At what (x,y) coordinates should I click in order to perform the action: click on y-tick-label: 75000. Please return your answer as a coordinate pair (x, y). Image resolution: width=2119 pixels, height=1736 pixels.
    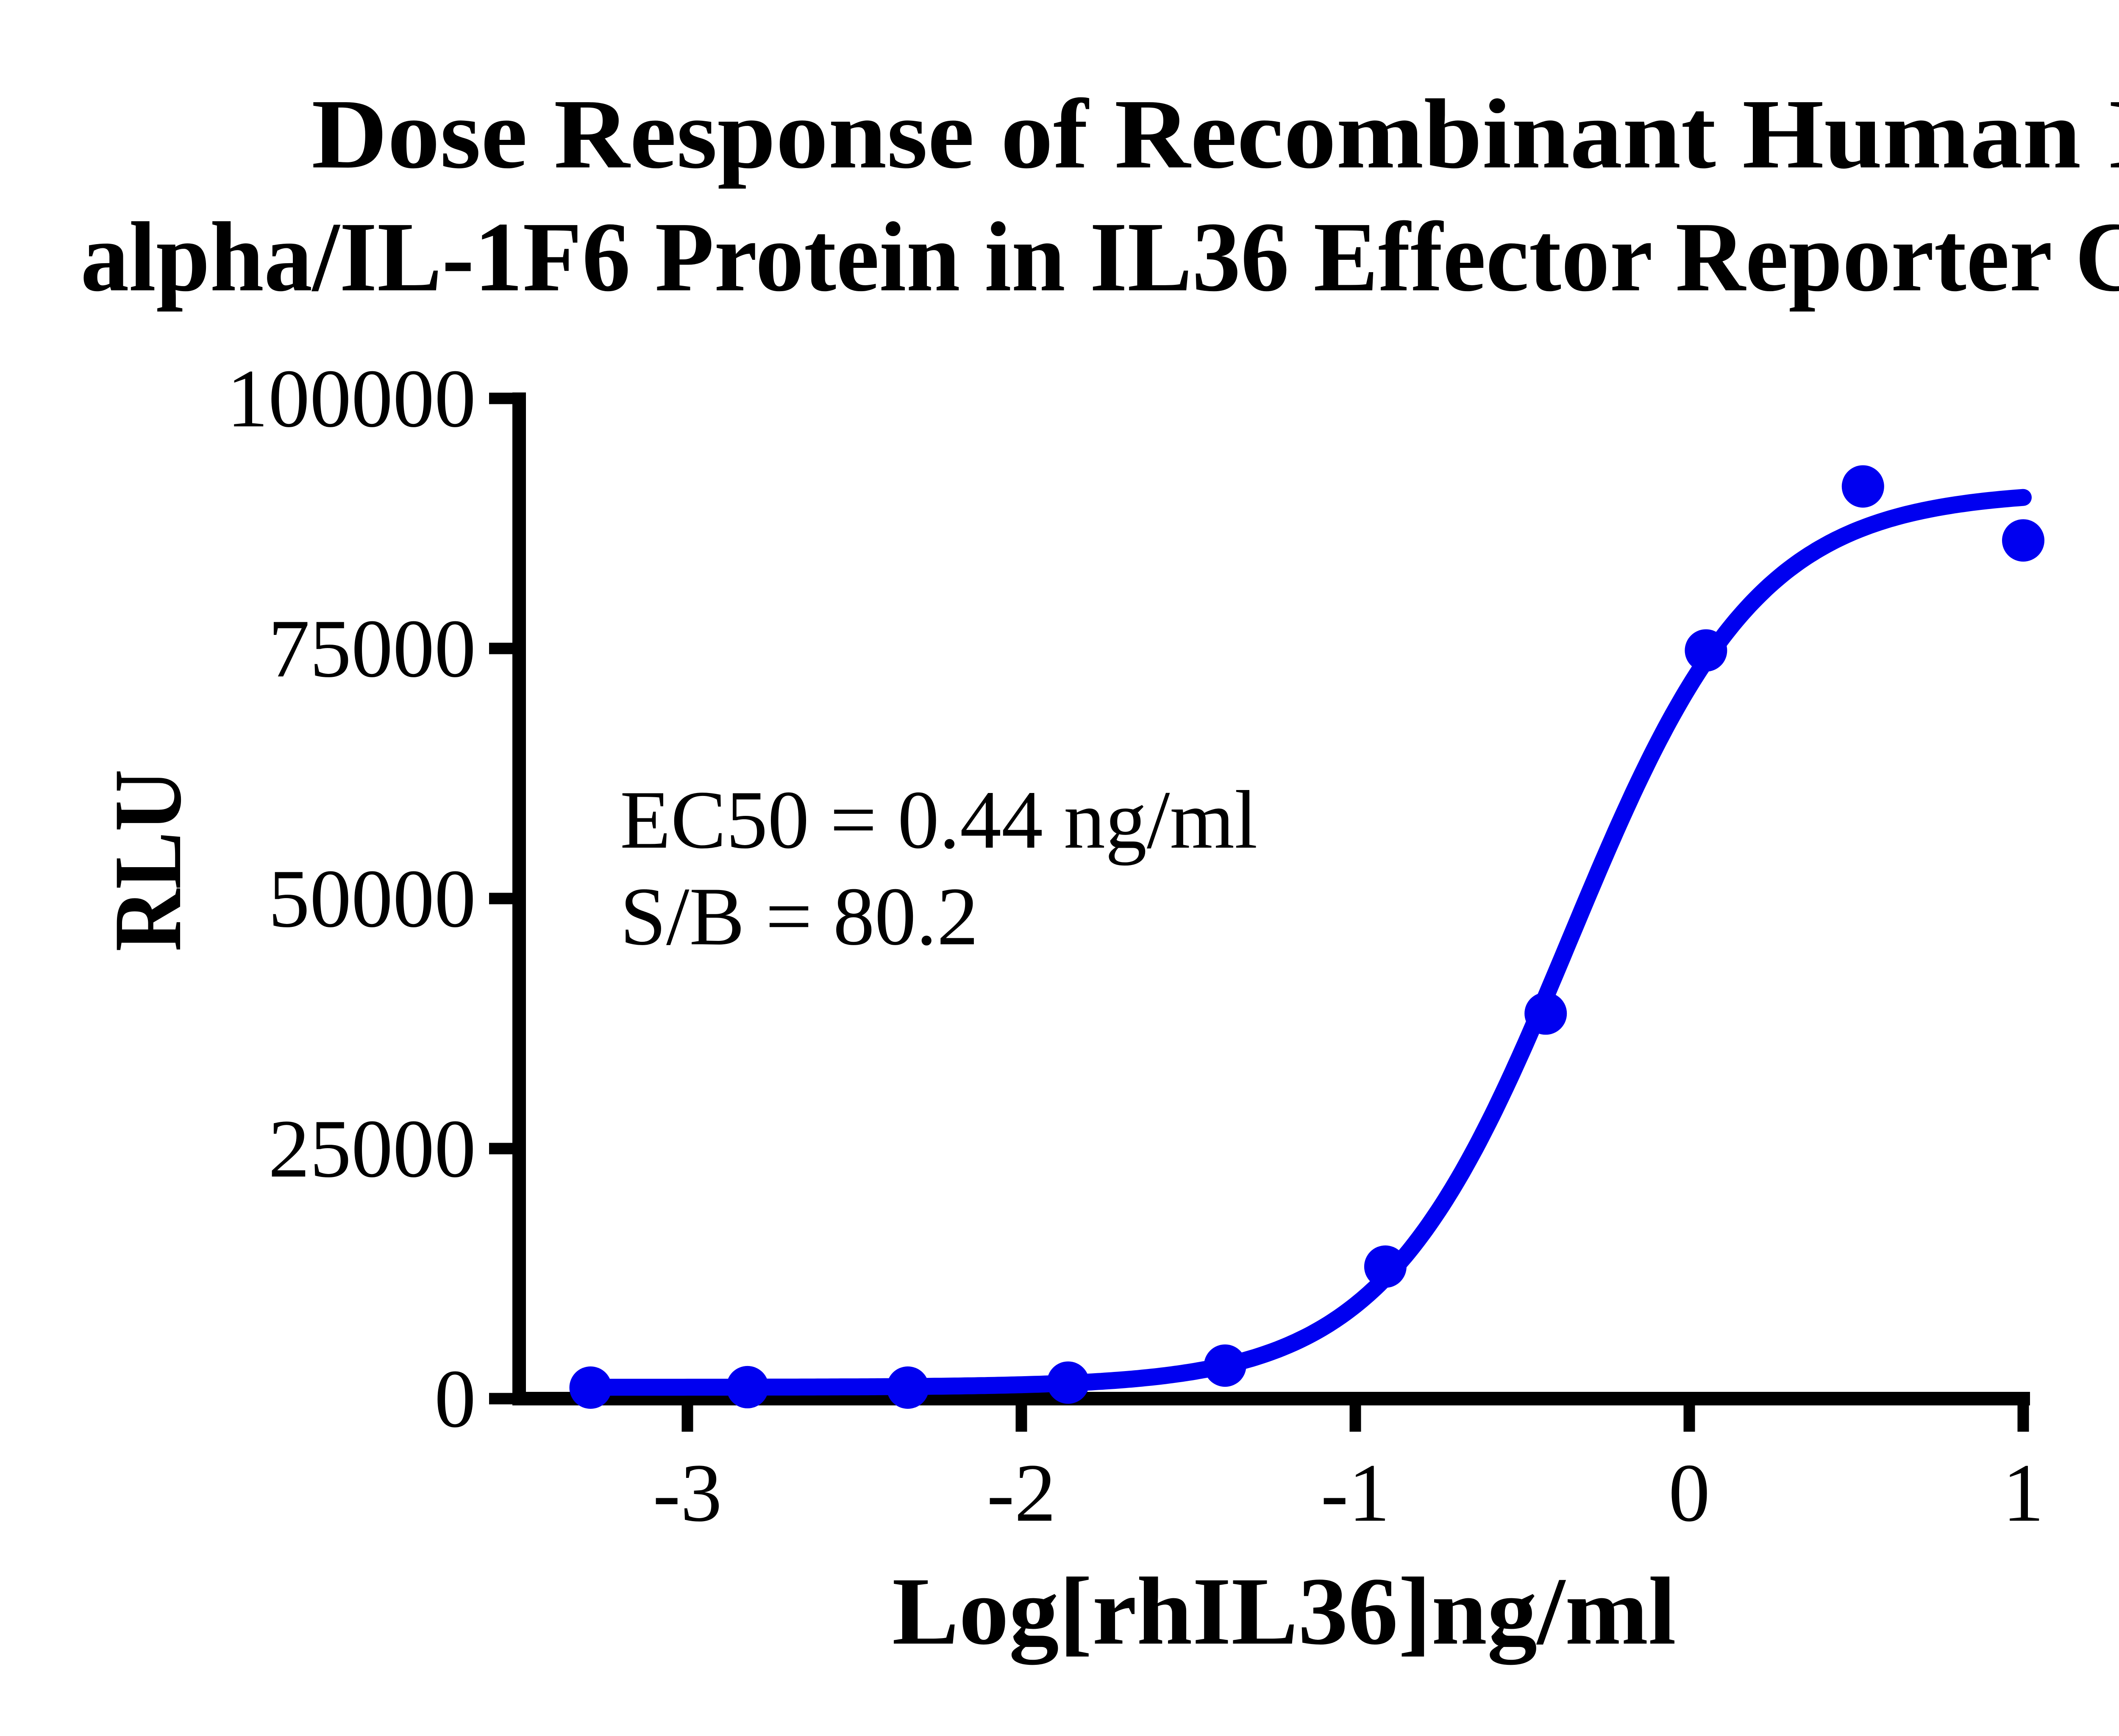
    Looking at the image, I should click on (372, 649).